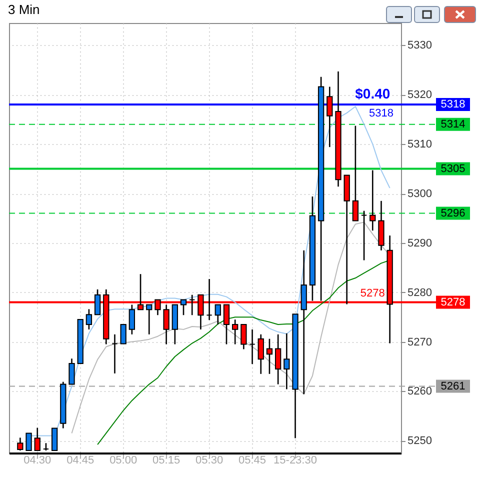  Describe the element at coordinates (453, 213) in the screenshot. I see `ref-line-label: 5296` at that location.